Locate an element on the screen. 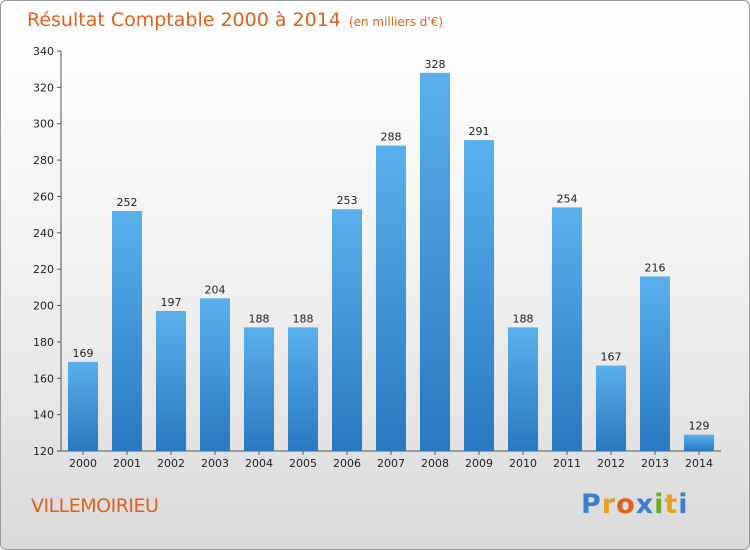 The height and width of the screenshot is (550, 750). logo-letter: x is located at coordinates (645, 504).